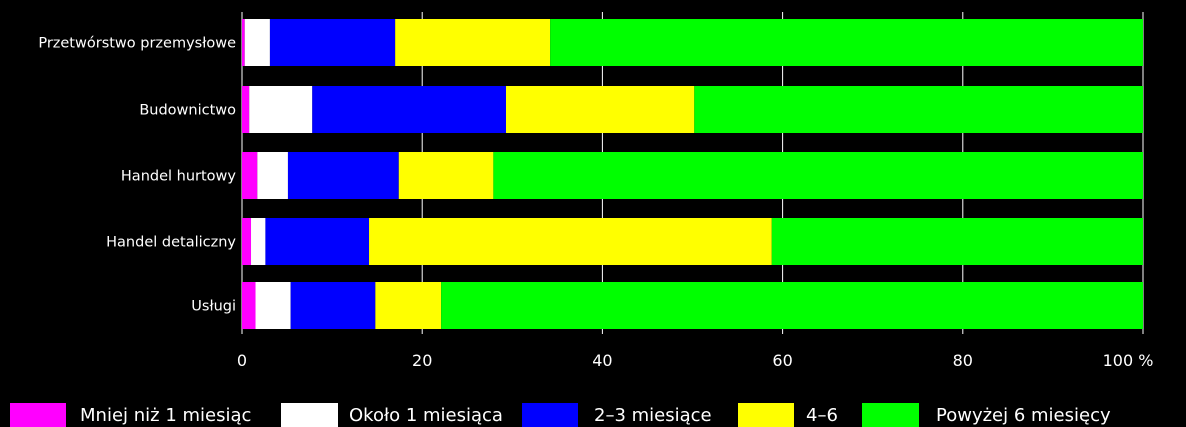 Image resolution: width=1186 pixels, height=427 pixels. Describe the element at coordinates (171, 243) in the screenshot. I see `category-label: Handel detaliczny` at that location.